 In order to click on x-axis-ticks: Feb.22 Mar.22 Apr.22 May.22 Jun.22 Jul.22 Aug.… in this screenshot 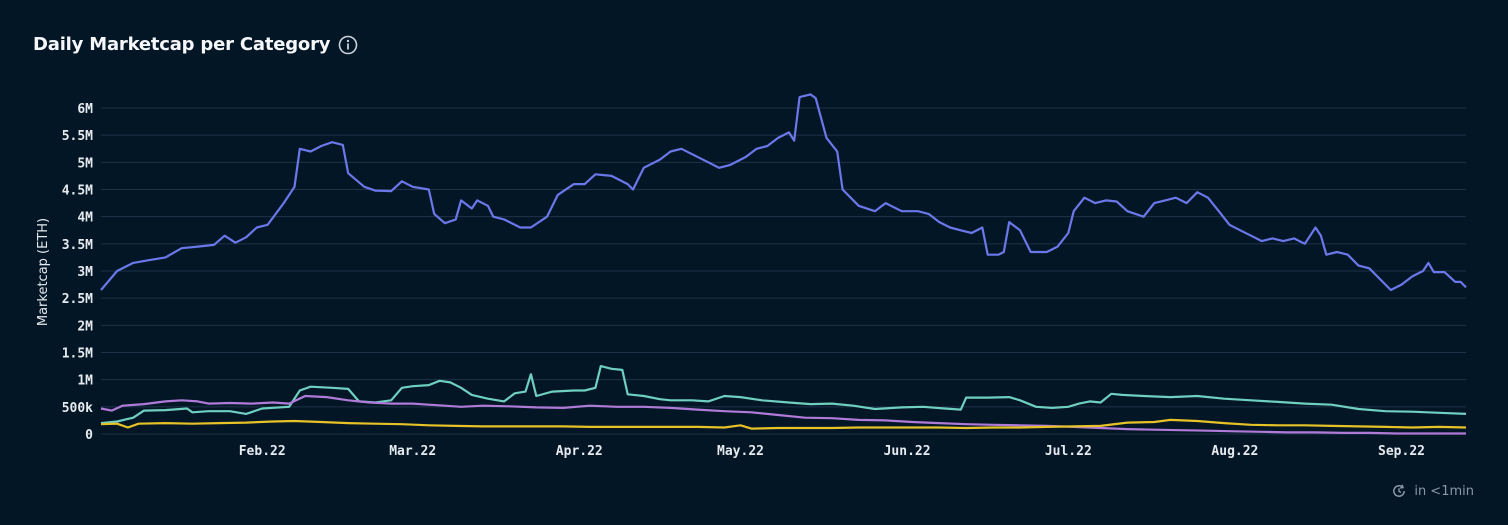, I will do `click(832, 451)`.